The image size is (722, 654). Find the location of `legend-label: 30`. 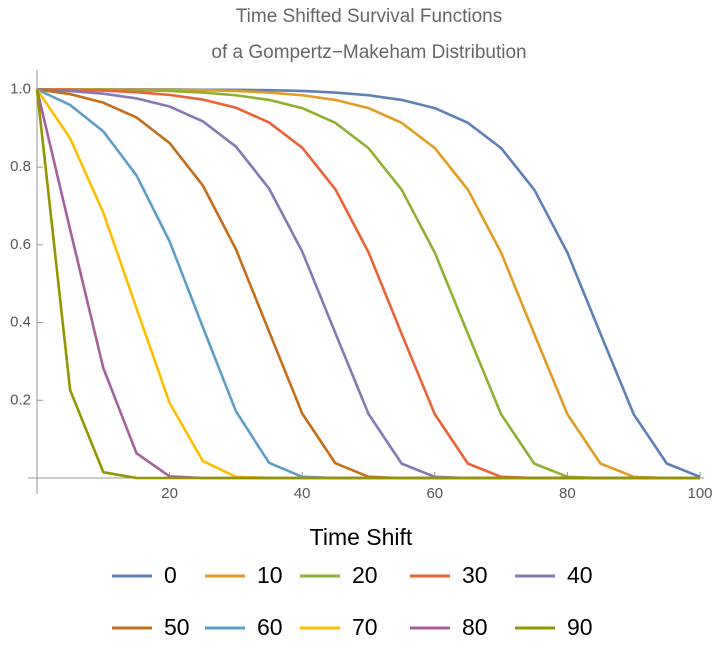

legend-label: 30 is located at coordinates (475, 575).